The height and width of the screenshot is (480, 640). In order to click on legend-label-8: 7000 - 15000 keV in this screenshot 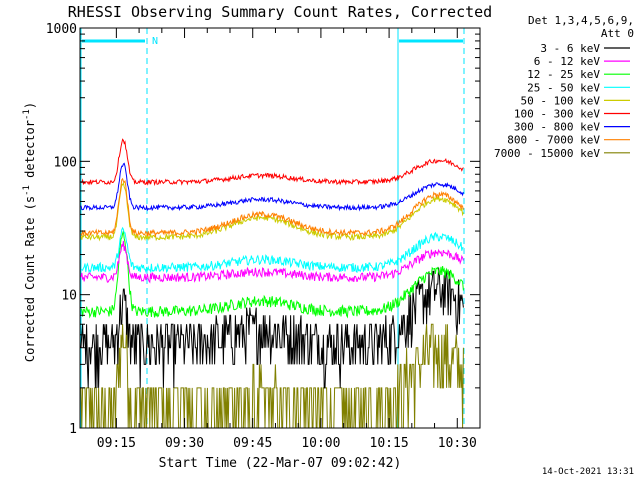, I will do `click(547, 153)`.